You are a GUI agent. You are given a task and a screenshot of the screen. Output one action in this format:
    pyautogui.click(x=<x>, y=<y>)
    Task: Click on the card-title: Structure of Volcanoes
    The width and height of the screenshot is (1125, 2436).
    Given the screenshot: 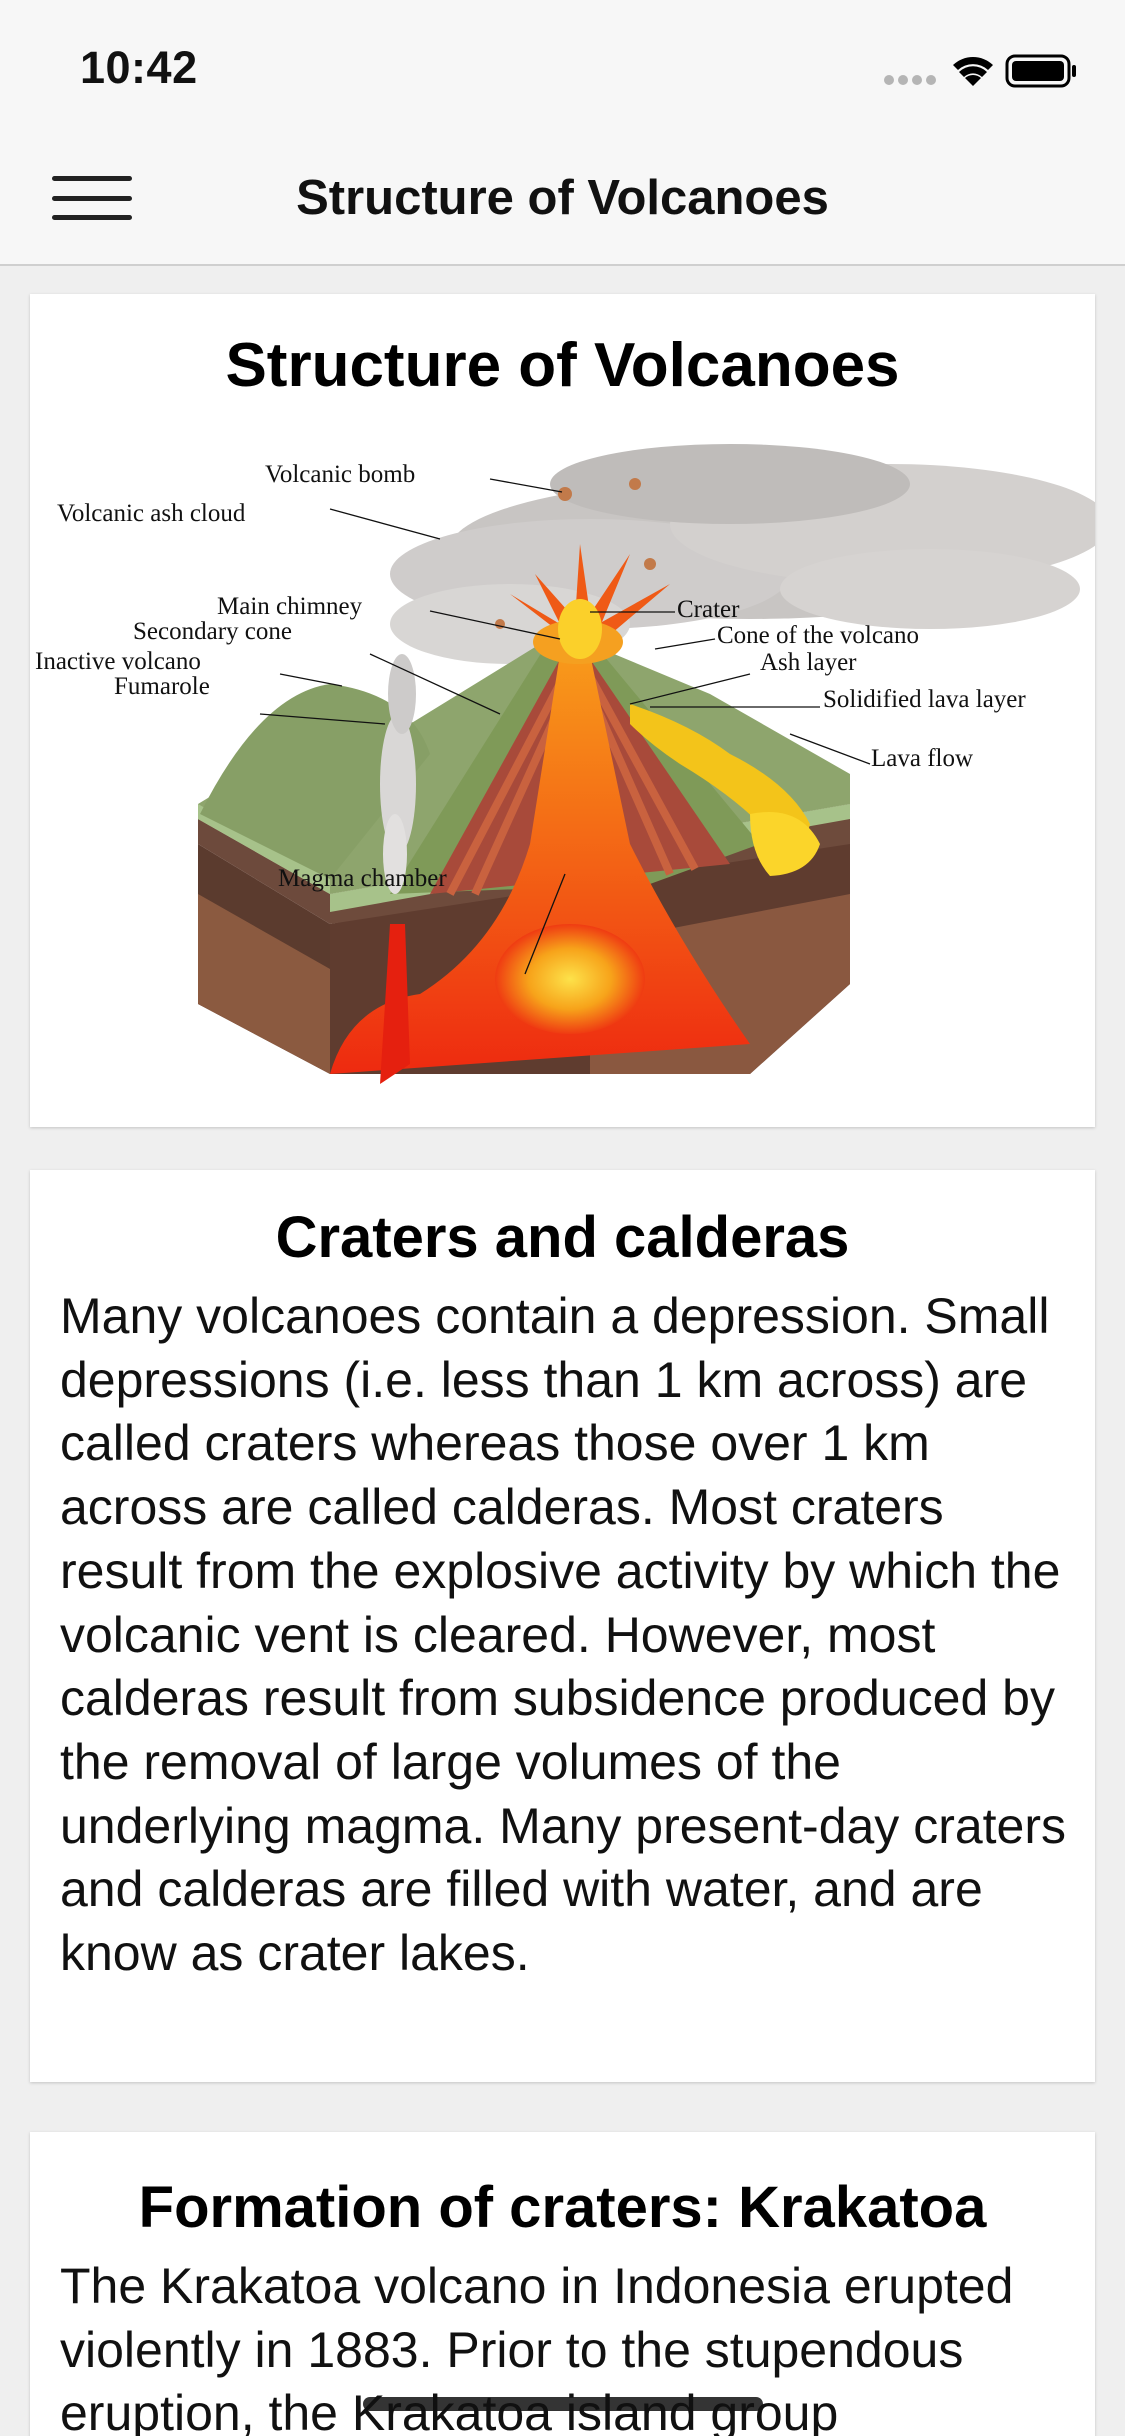 What is the action you would take?
    pyautogui.click(x=562, y=365)
    